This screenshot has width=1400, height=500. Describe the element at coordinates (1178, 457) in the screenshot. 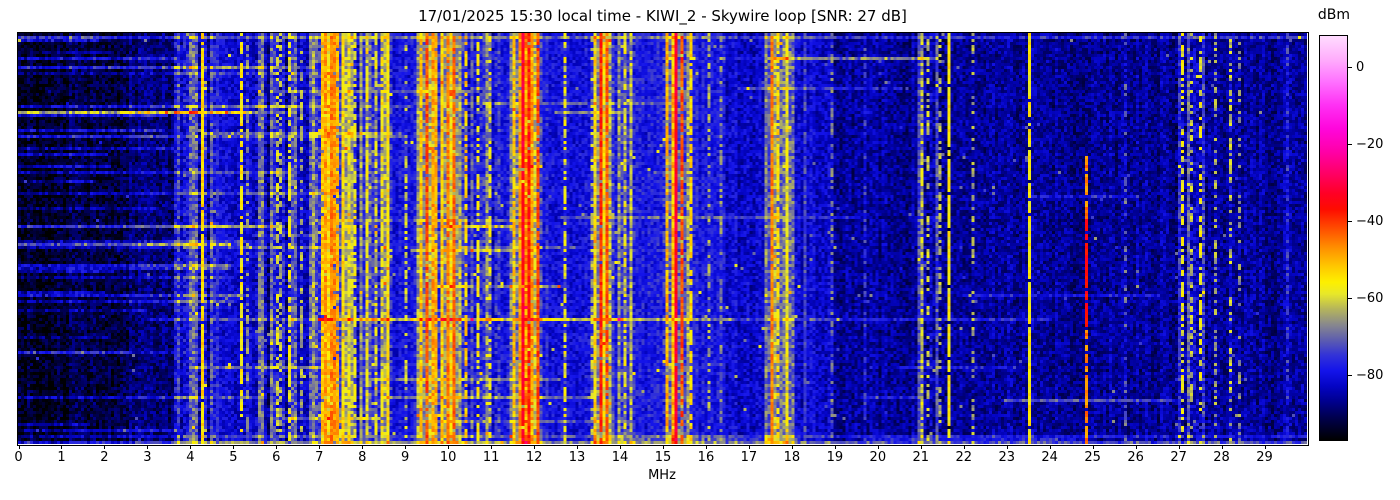

I see `x-tick-label: 27` at that location.